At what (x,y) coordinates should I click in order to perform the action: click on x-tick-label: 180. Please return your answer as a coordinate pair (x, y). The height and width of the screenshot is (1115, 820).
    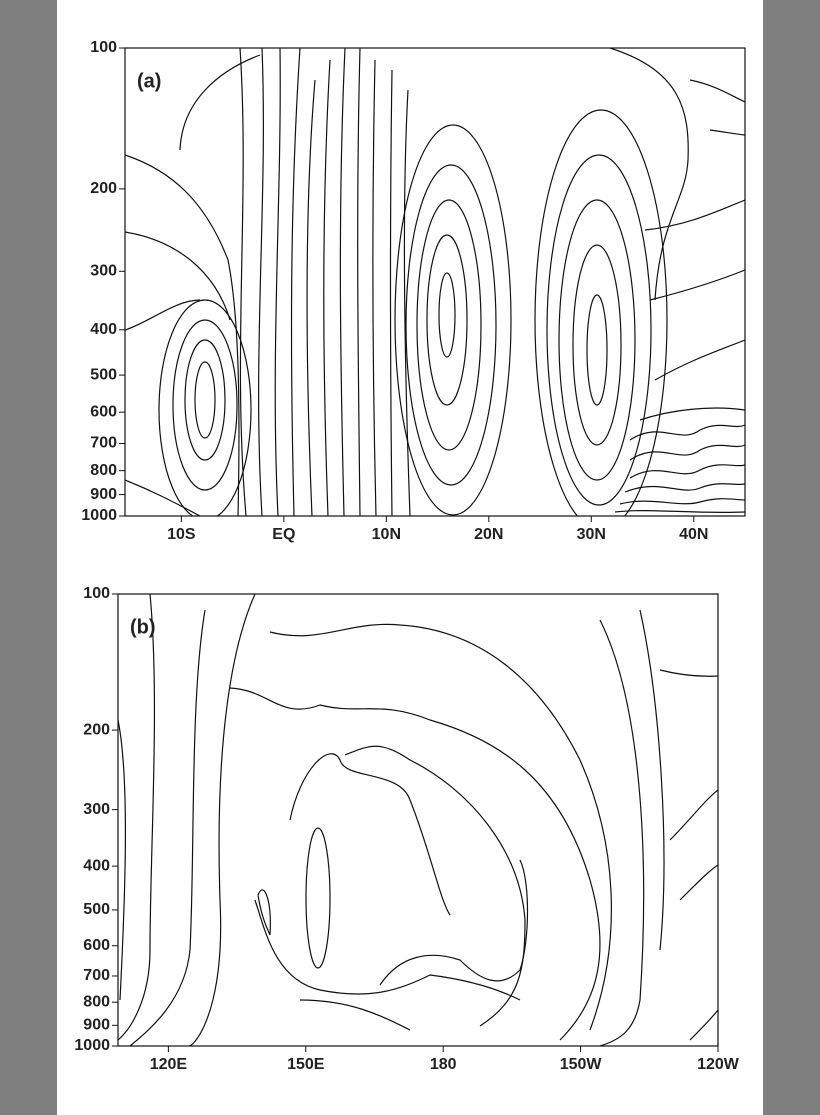
    Looking at the image, I should click on (443, 1064).